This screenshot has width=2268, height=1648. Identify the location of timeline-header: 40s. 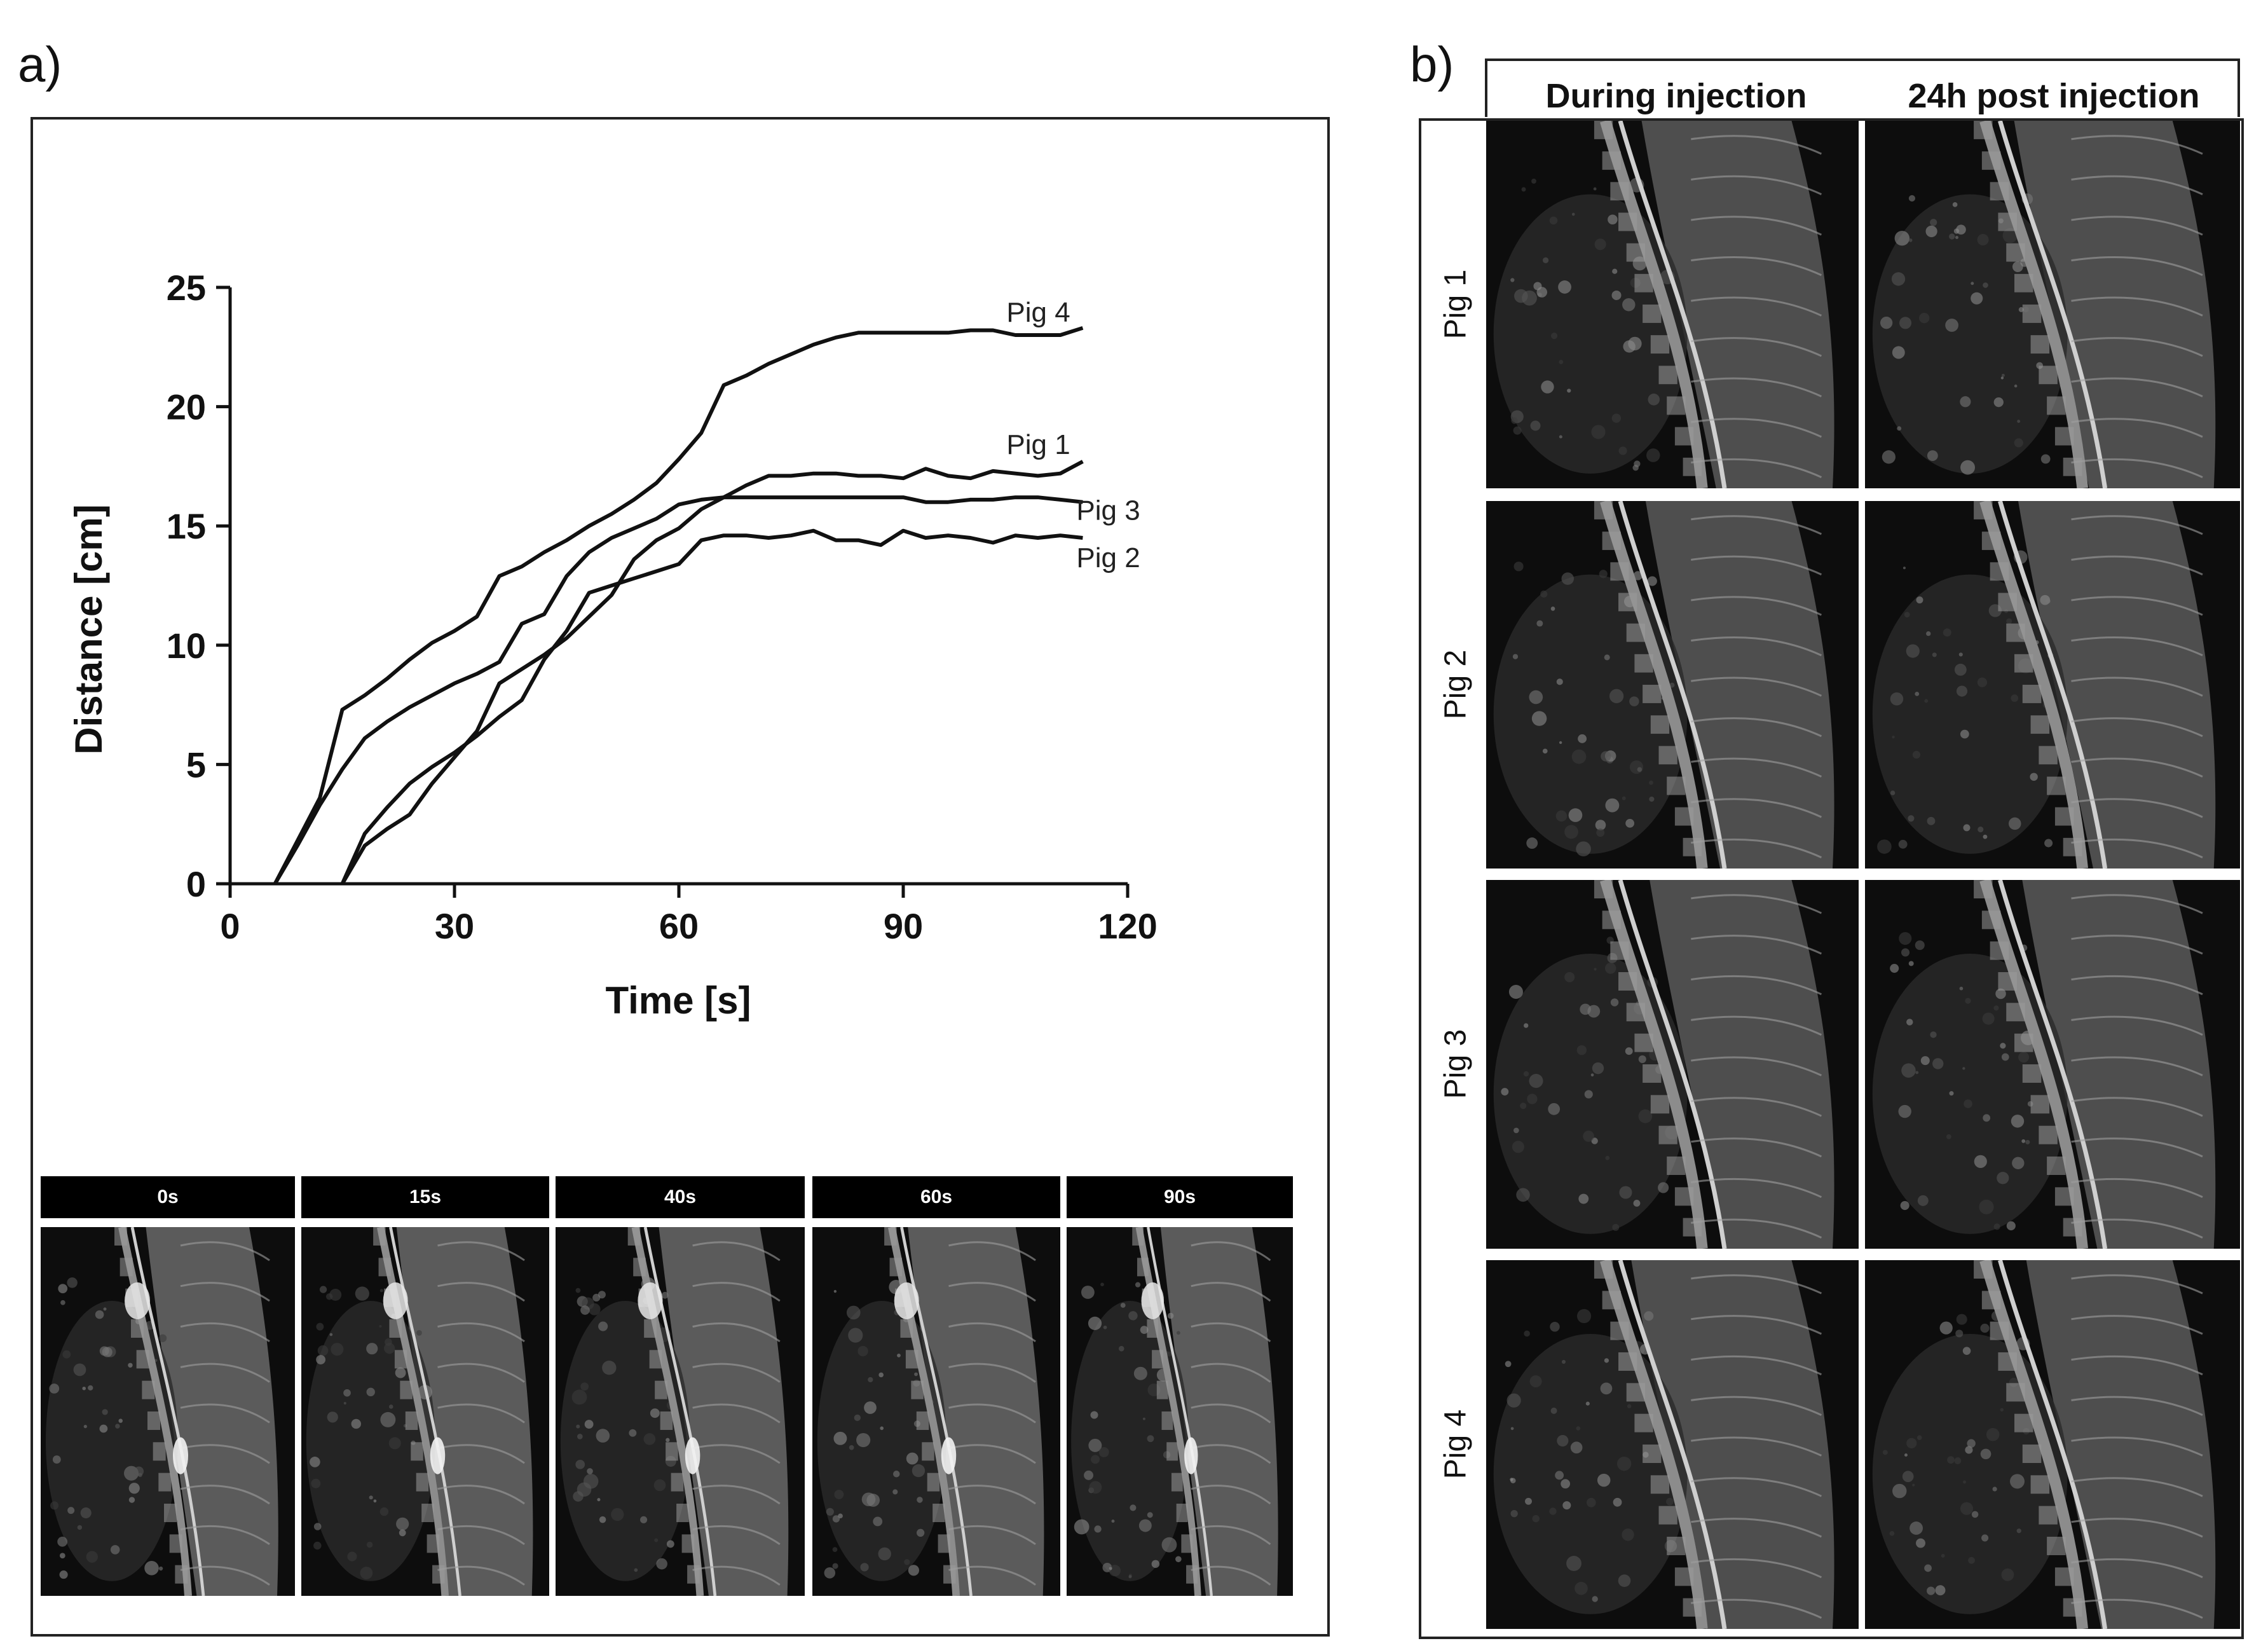
(680, 1197).